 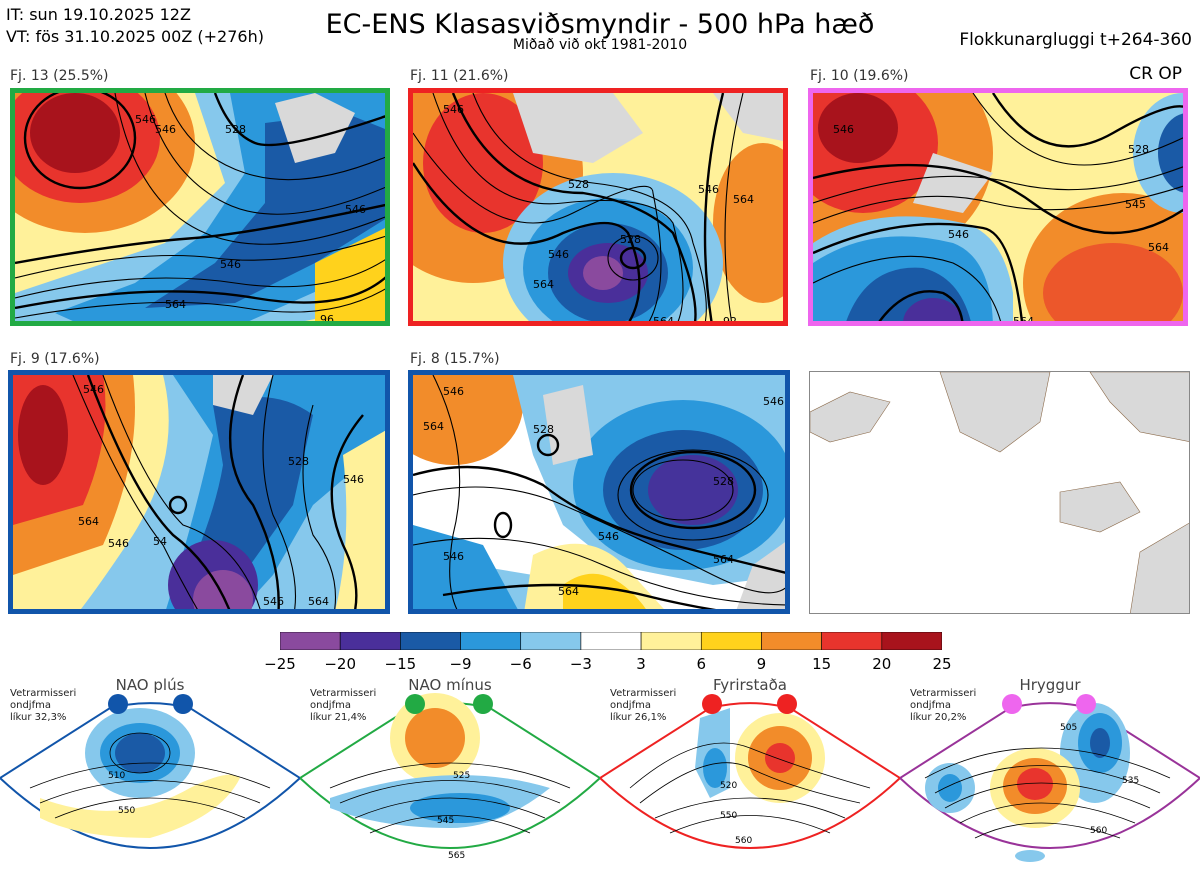 I want to click on panel-label-4: Fj. 9 (17.6%), so click(x=55, y=359).